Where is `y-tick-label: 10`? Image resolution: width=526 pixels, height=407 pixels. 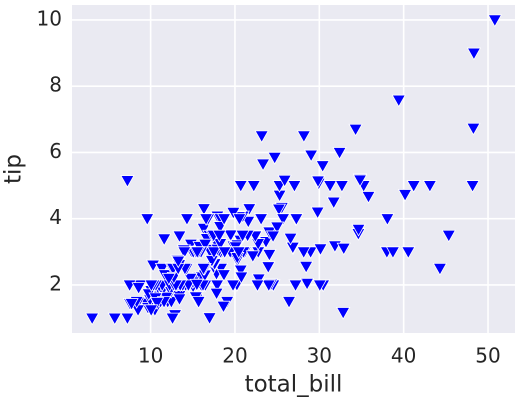
y-tick-label: 10 is located at coordinates (49, 18).